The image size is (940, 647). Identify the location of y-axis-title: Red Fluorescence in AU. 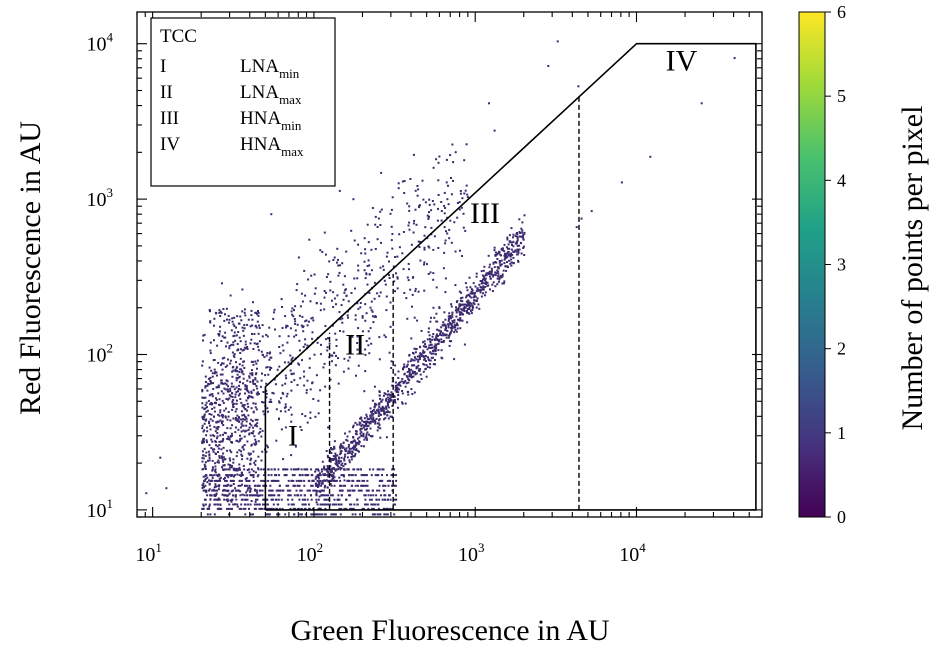
(30, 268).